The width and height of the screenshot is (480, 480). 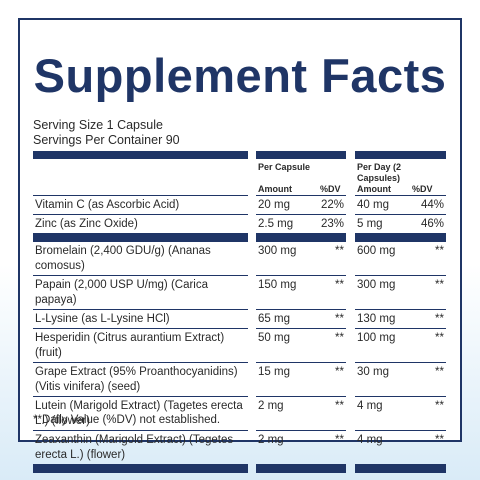 I want to click on cell: 20 mg, so click(x=287, y=205).